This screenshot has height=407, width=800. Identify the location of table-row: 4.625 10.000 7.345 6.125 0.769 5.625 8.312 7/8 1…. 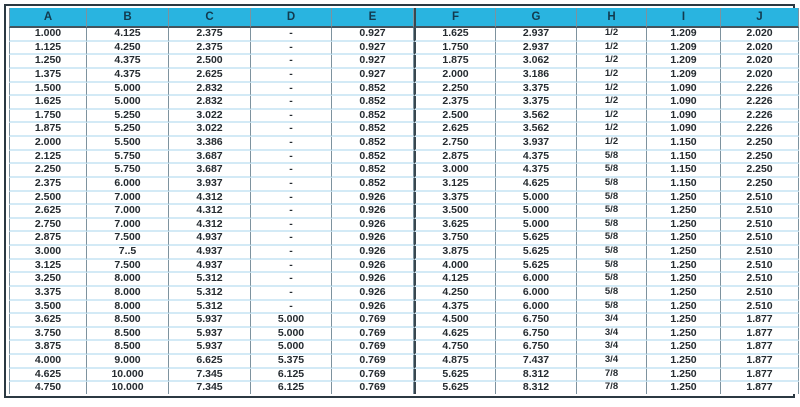
(404, 375).